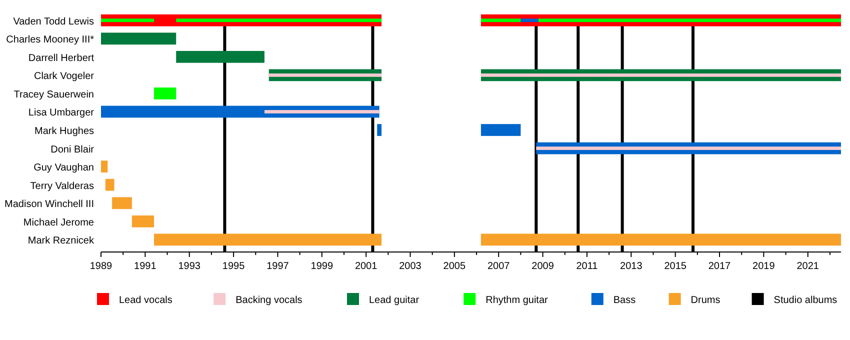  I want to click on y-tick-label: Mark Hughes, so click(64, 131).